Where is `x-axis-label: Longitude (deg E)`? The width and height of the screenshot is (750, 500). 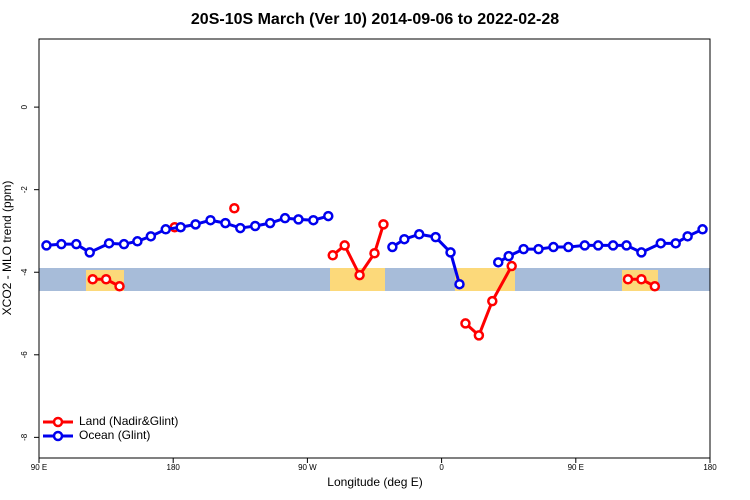
x-axis-label: Longitude (deg E) is located at coordinates (374, 482).